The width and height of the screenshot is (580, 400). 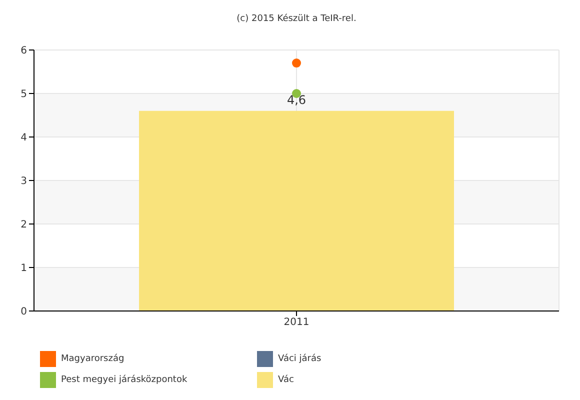 What do you see at coordinates (300, 359) in the screenshot?
I see `legend-label: Váci járás` at bounding box center [300, 359].